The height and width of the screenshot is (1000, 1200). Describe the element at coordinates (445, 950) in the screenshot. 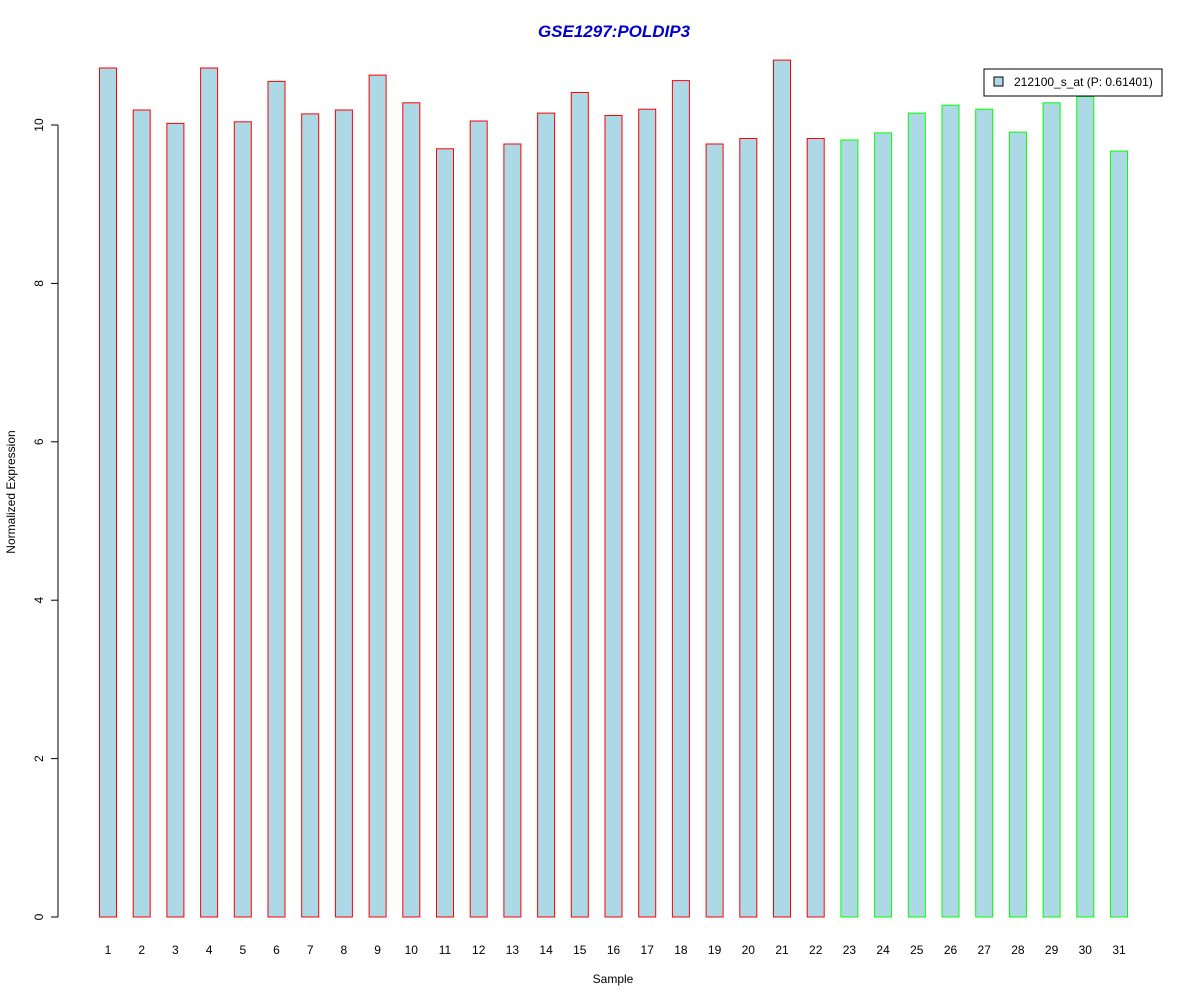

I see `x-tick-label: 11` at that location.